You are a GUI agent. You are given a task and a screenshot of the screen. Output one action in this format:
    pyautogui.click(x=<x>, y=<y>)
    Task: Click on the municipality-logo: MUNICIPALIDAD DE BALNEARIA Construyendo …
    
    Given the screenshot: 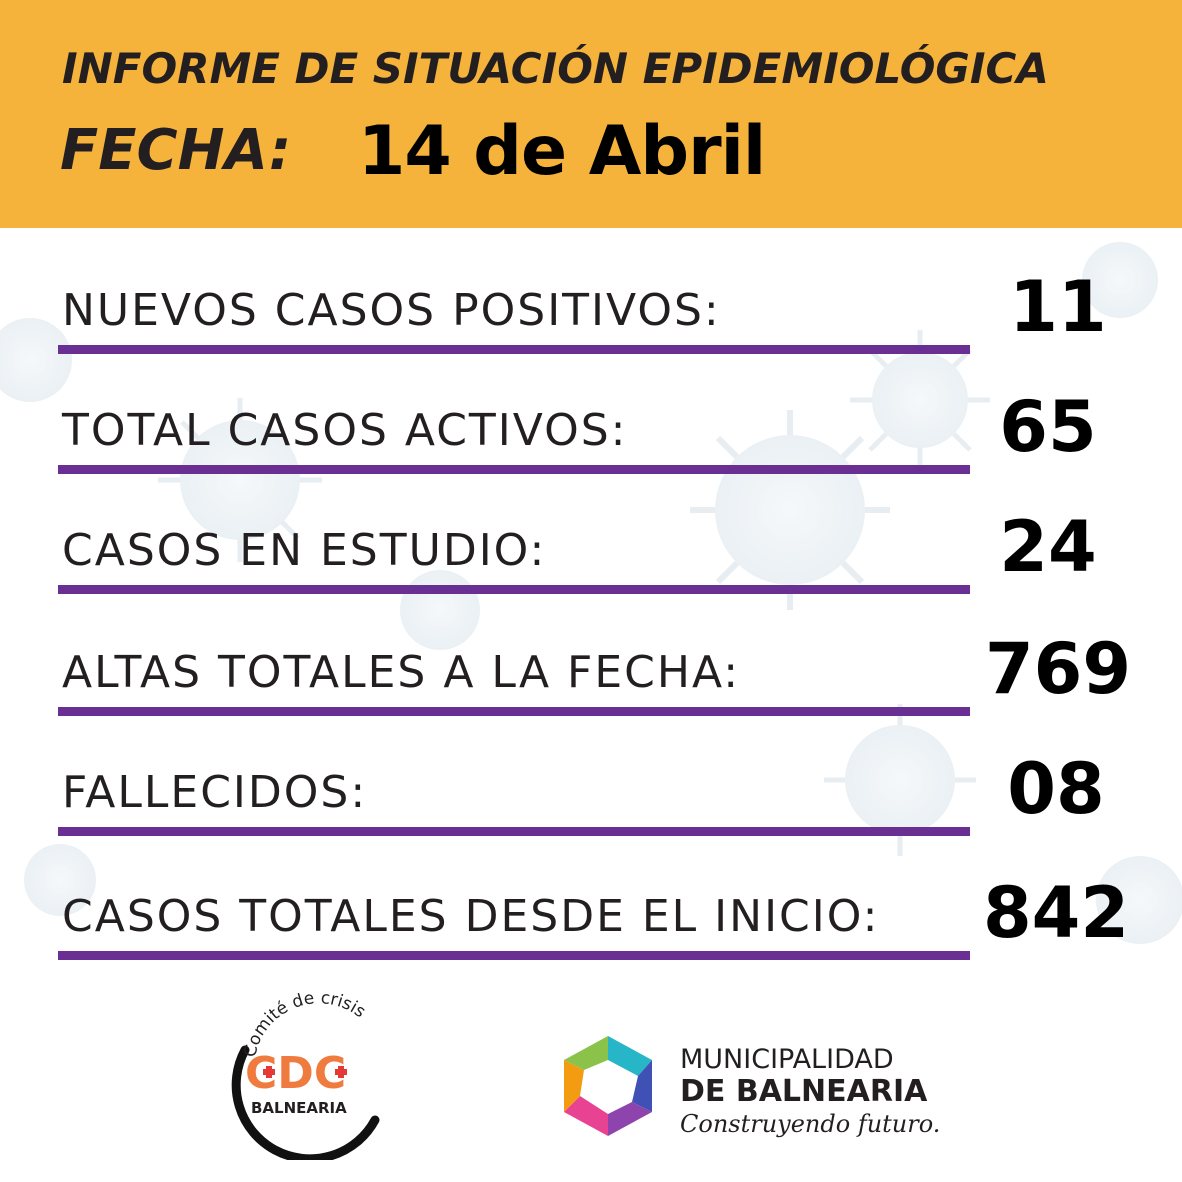 What is the action you would take?
    pyautogui.click(x=762, y=1087)
    